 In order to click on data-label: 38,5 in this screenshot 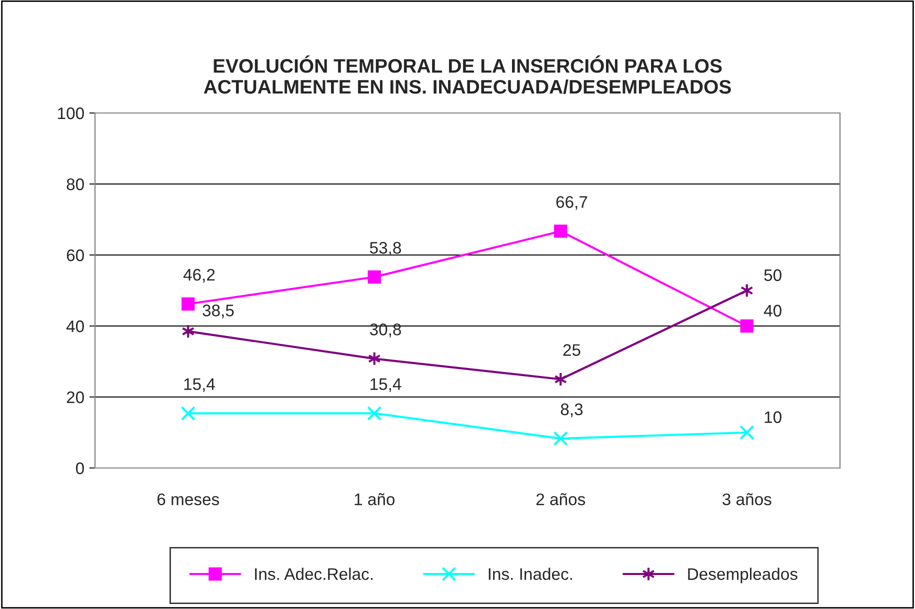, I will do `click(218, 311)`.